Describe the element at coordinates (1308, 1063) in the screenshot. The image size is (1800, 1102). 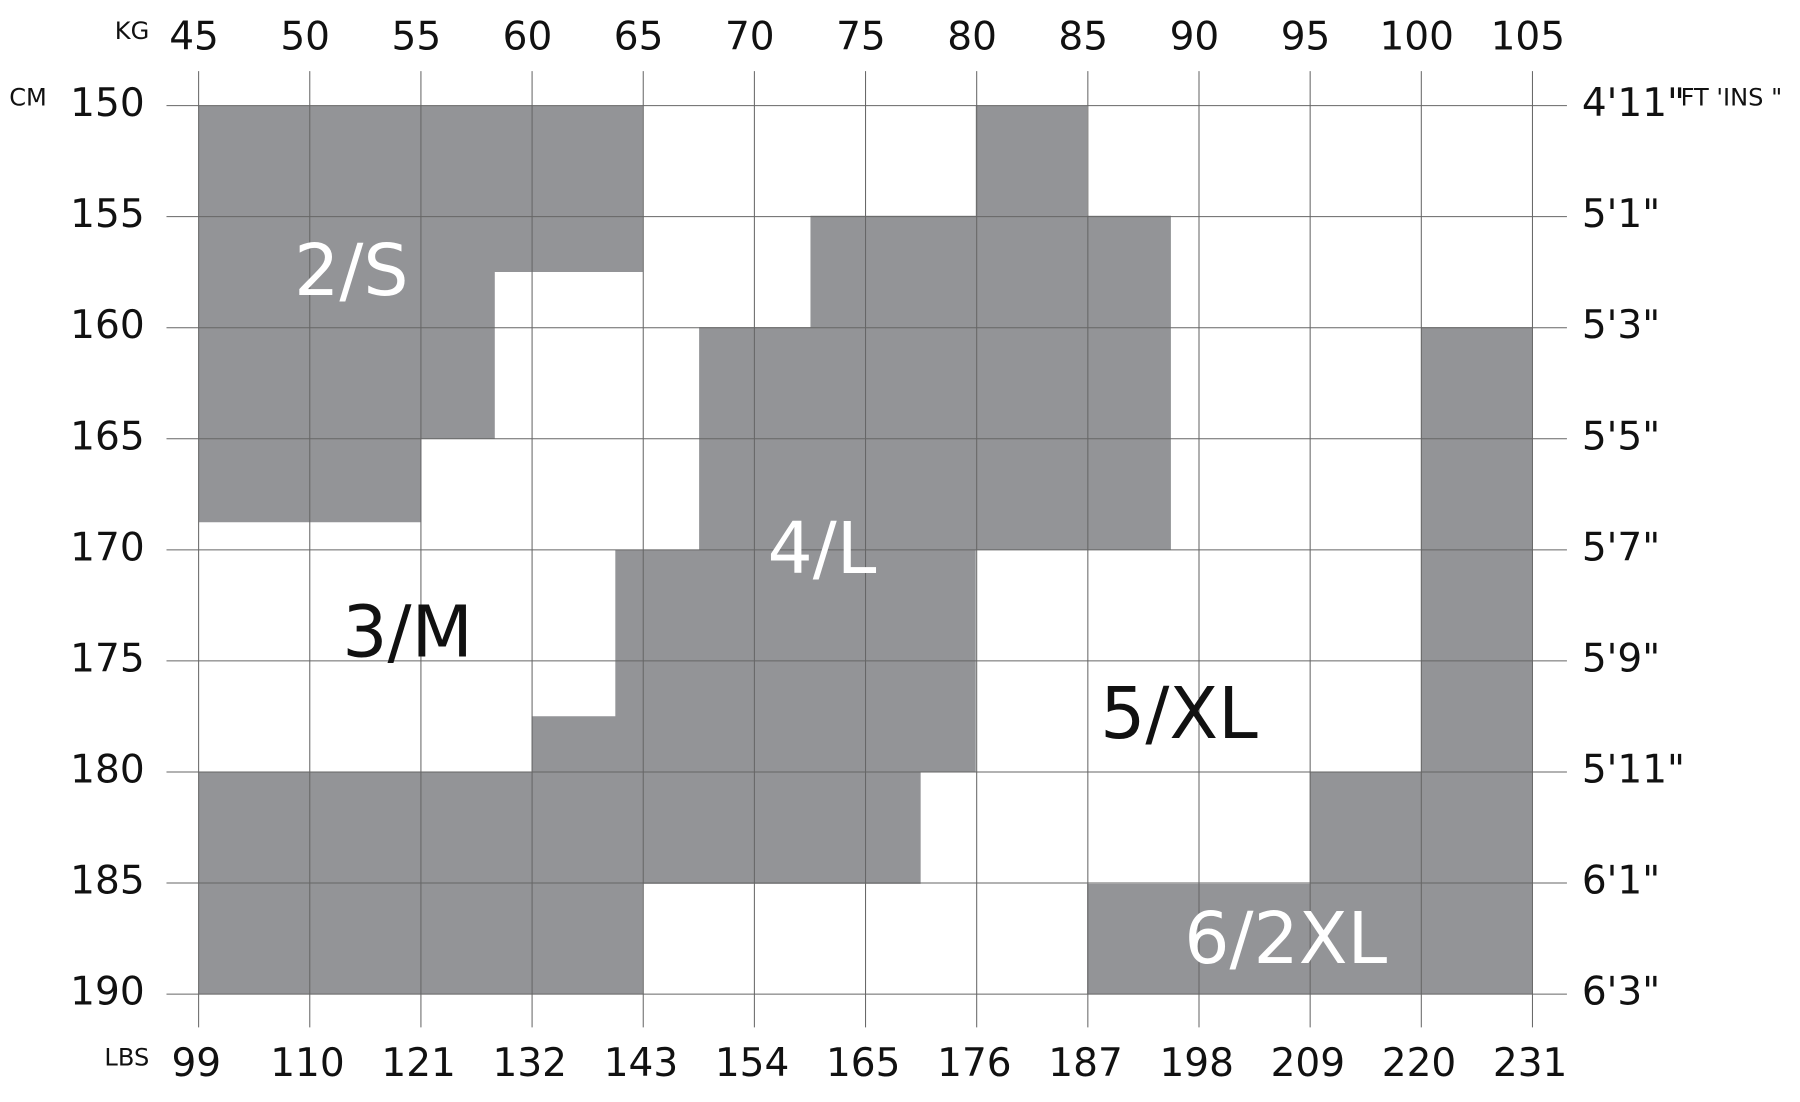
I see `lbs-label: 209` at that location.